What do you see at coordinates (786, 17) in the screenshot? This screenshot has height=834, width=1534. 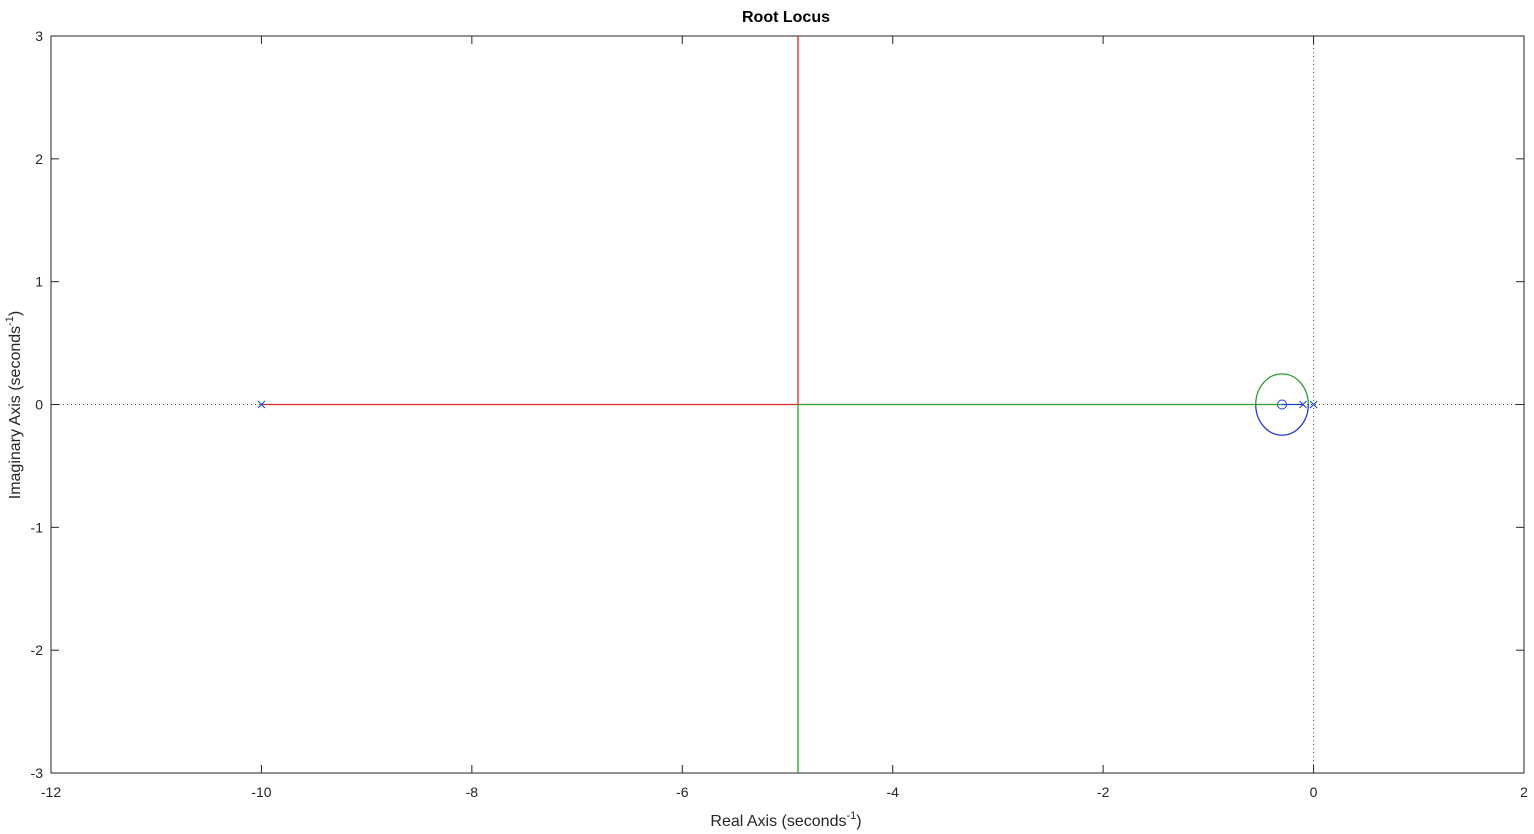 I see `chart-title: Root Locus` at bounding box center [786, 17].